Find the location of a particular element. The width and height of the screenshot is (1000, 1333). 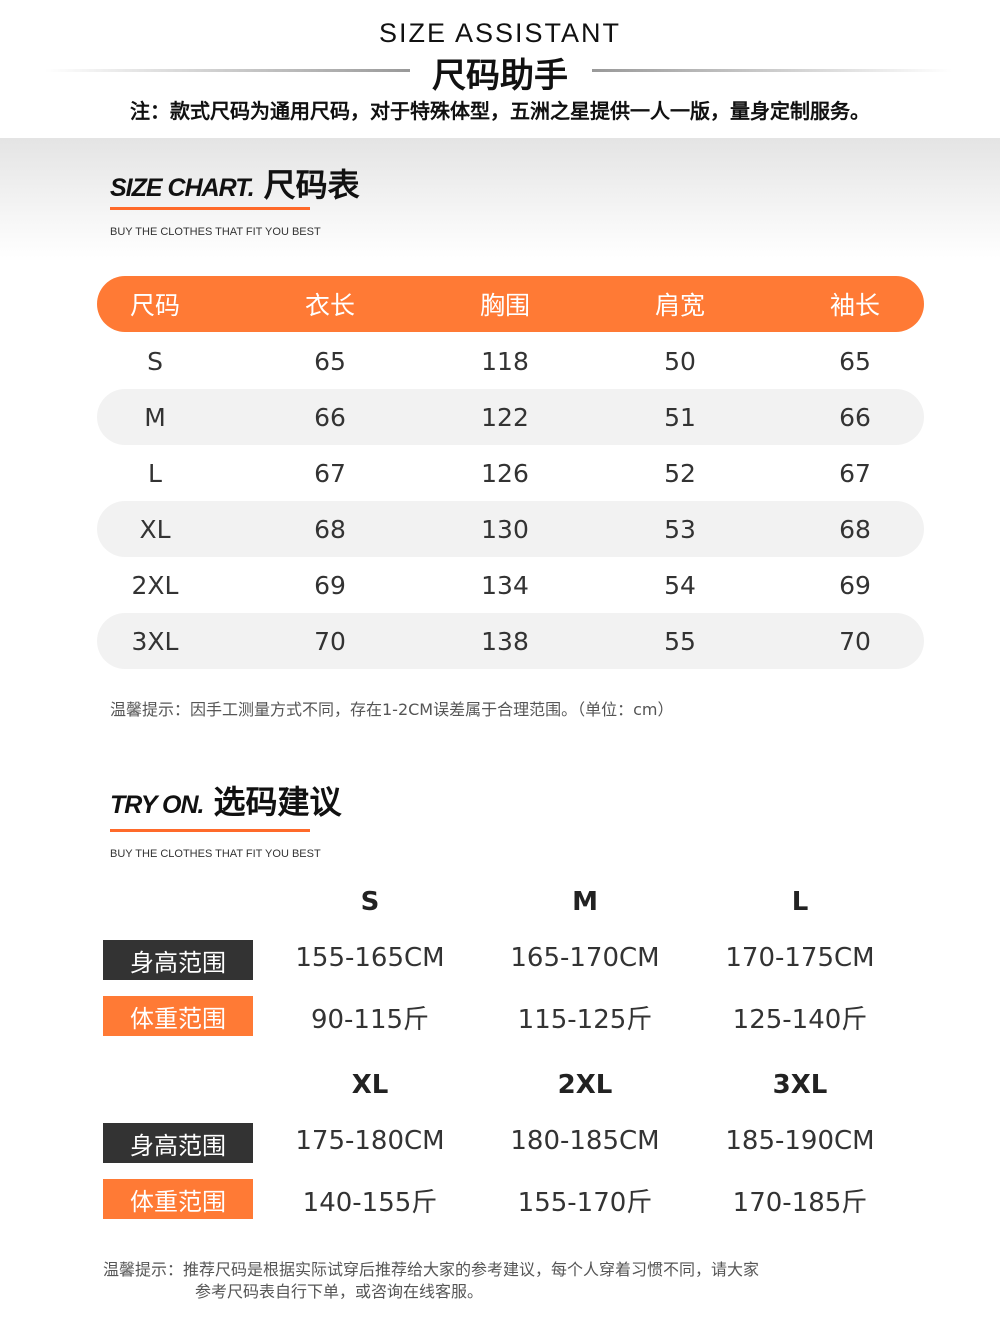

table-cell: 53 is located at coordinates (680, 529).